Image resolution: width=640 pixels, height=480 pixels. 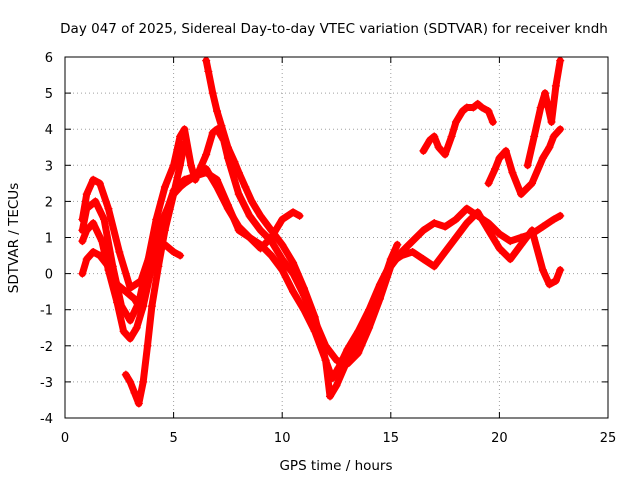 I want to click on y-tick-label: 1, so click(x=49, y=239).